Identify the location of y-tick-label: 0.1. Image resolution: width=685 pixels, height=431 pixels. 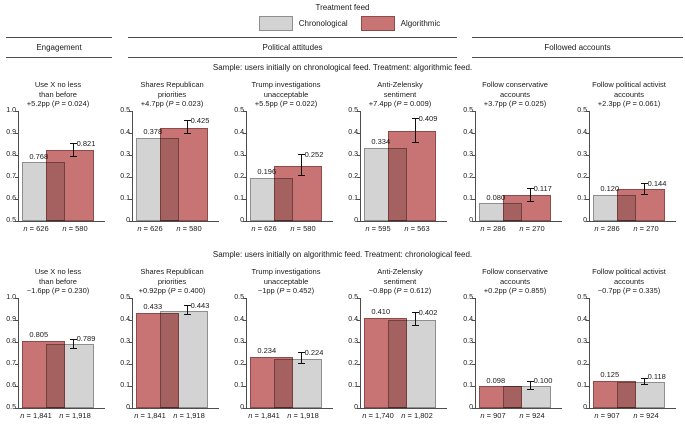
(239, 198).